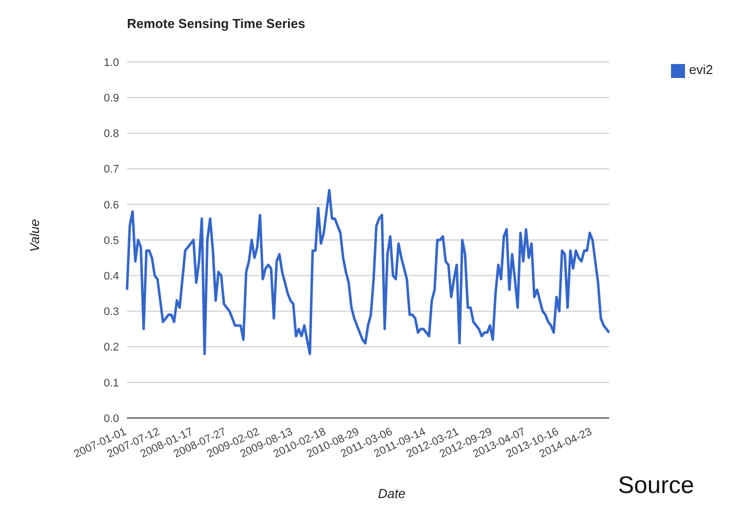  I want to click on chart-title: Remote Sensing Time Series, so click(216, 23).